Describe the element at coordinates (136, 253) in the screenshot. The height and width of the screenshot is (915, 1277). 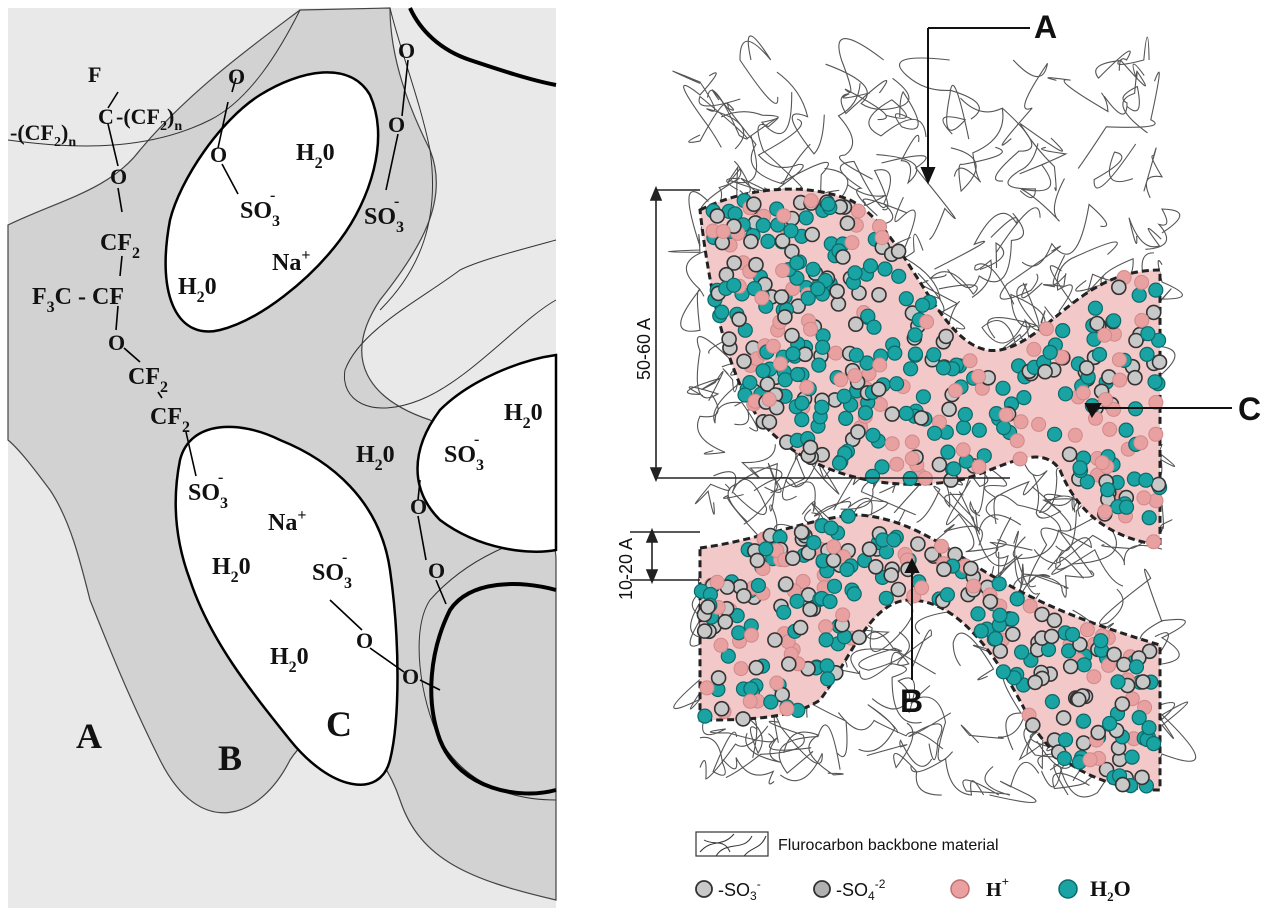
I see `cf2-sub: 2` at that location.